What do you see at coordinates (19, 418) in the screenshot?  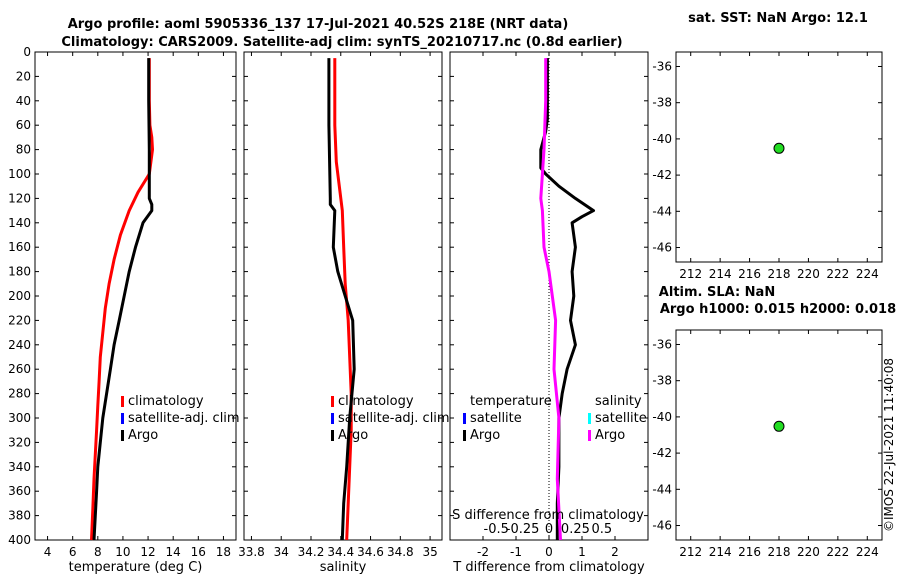 I see `y-tick-label: 300` at bounding box center [19, 418].